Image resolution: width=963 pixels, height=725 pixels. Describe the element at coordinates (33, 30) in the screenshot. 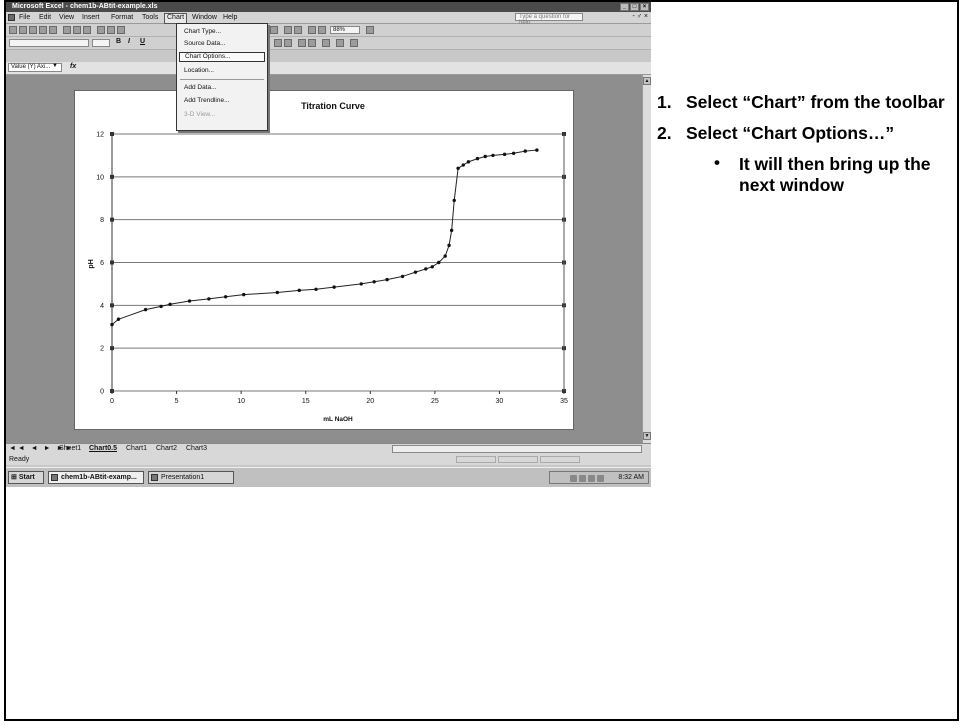

I see `save-icon` at that location.